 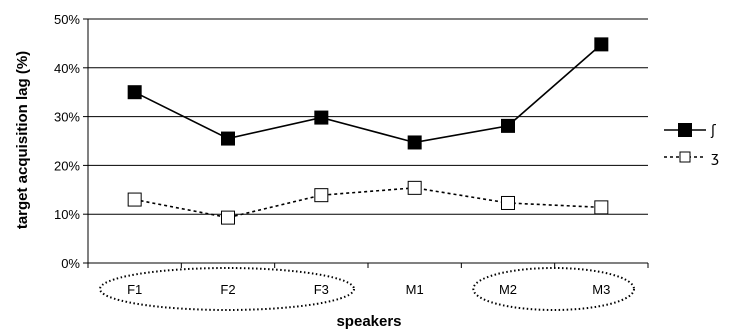 What do you see at coordinates (67, 214) in the screenshot?
I see `y-tick-label: 10%` at bounding box center [67, 214].